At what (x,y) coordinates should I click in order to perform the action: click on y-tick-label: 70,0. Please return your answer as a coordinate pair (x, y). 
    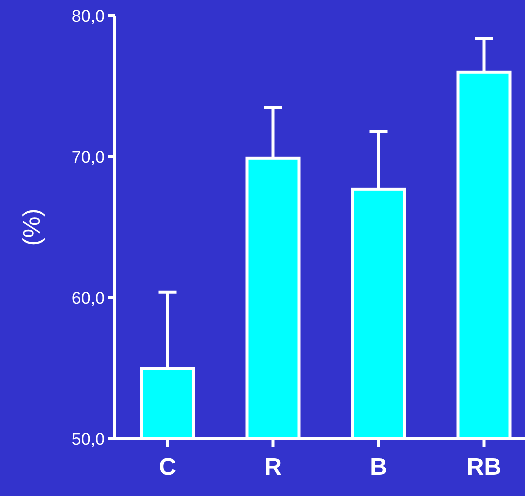
    Looking at the image, I should click on (88, 157).